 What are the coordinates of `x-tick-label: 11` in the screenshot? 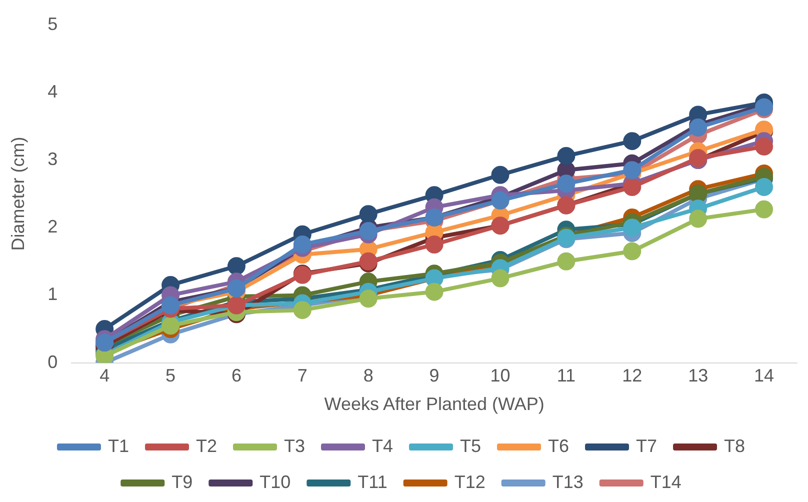 It's located at (566, 376).